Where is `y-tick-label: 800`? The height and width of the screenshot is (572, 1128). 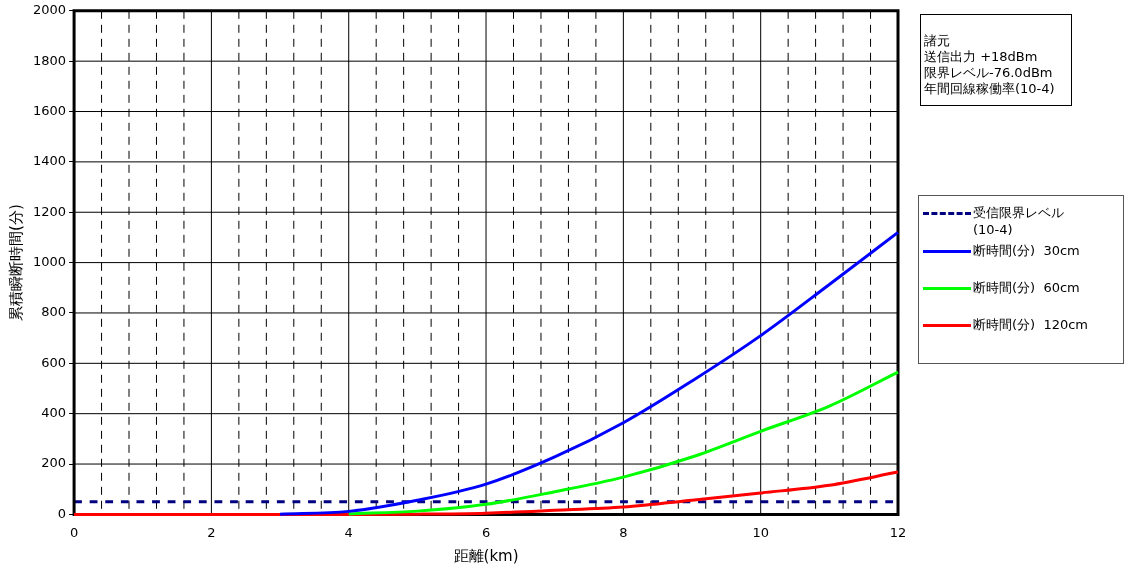
y-tick-label: 800 is located at coordinates (54, 312).